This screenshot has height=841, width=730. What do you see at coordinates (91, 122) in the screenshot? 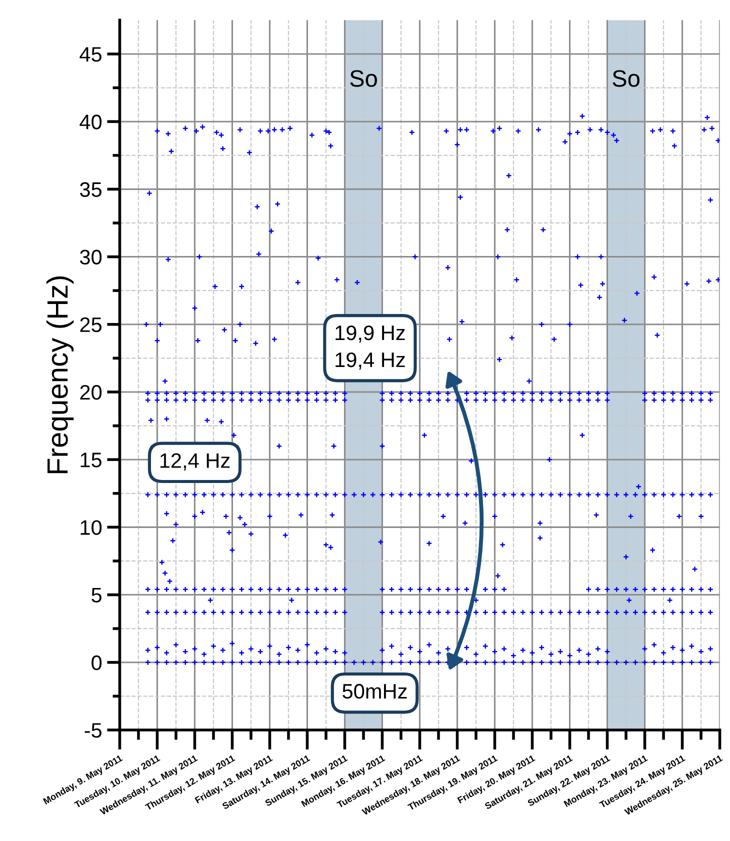
I see `y-tick-label: 40` at bounding box center [91, 122].